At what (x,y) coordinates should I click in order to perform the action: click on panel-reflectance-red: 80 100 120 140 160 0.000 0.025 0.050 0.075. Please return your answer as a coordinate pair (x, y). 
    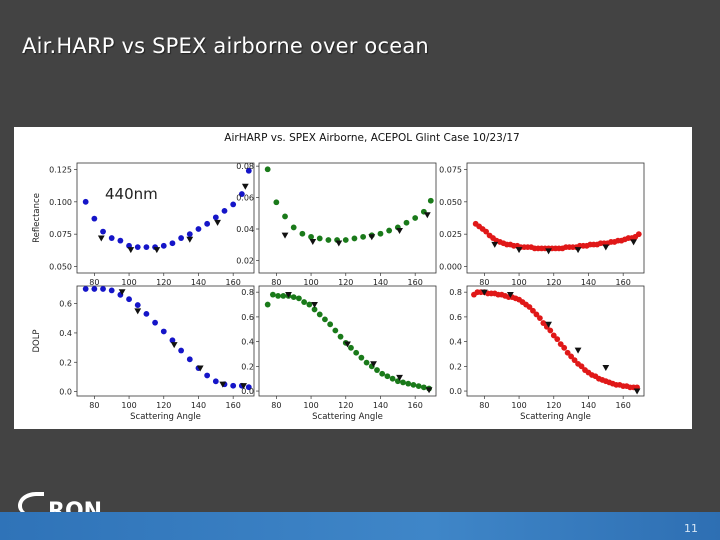
    Looking at the image, I should click on (542, 224).